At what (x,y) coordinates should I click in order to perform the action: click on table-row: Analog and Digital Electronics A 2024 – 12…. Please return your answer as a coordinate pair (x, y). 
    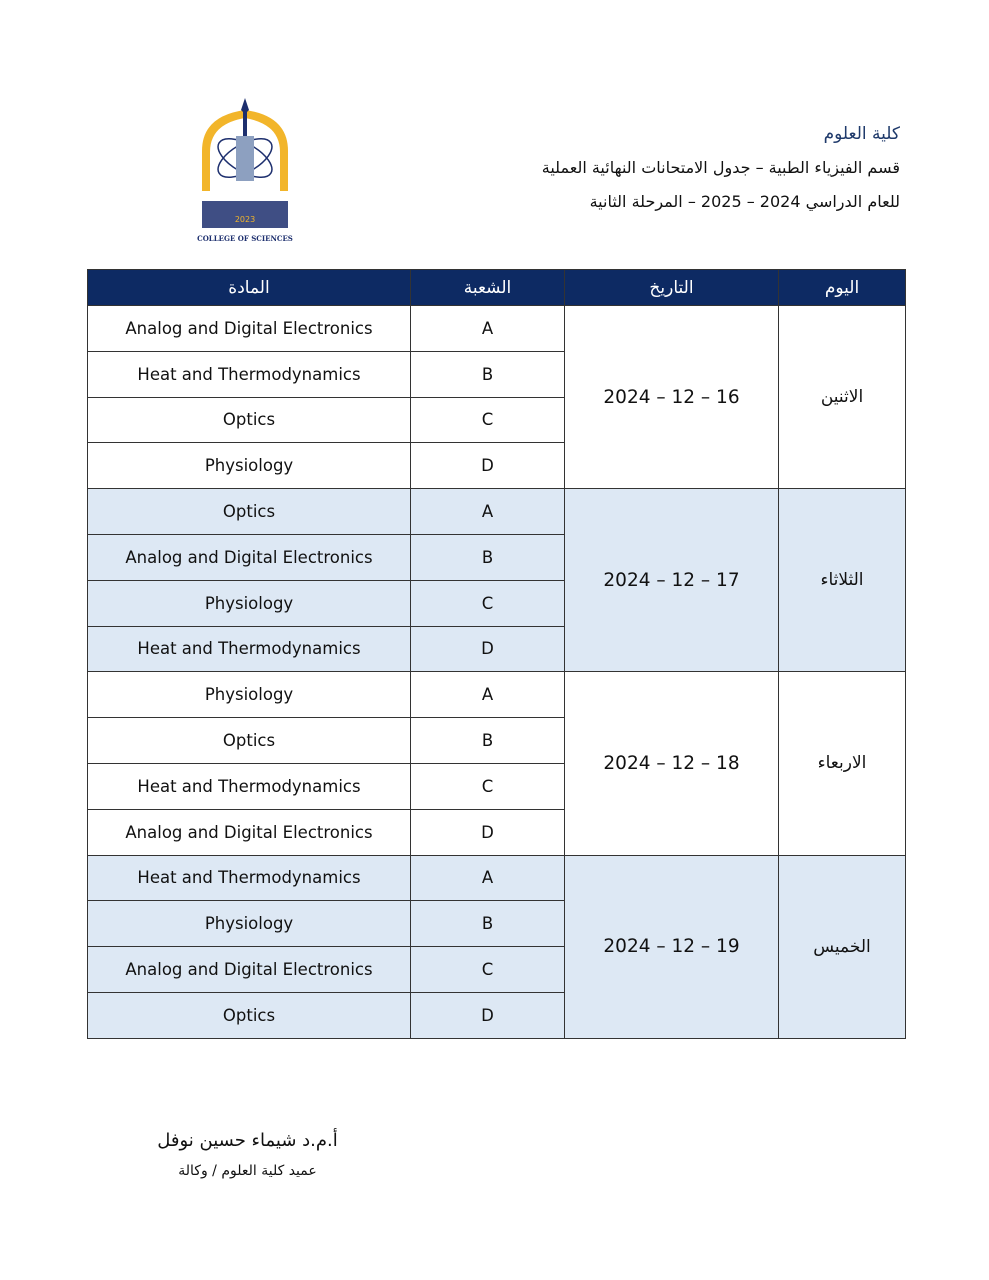
    Looking at the image, I should click on (496, 397).